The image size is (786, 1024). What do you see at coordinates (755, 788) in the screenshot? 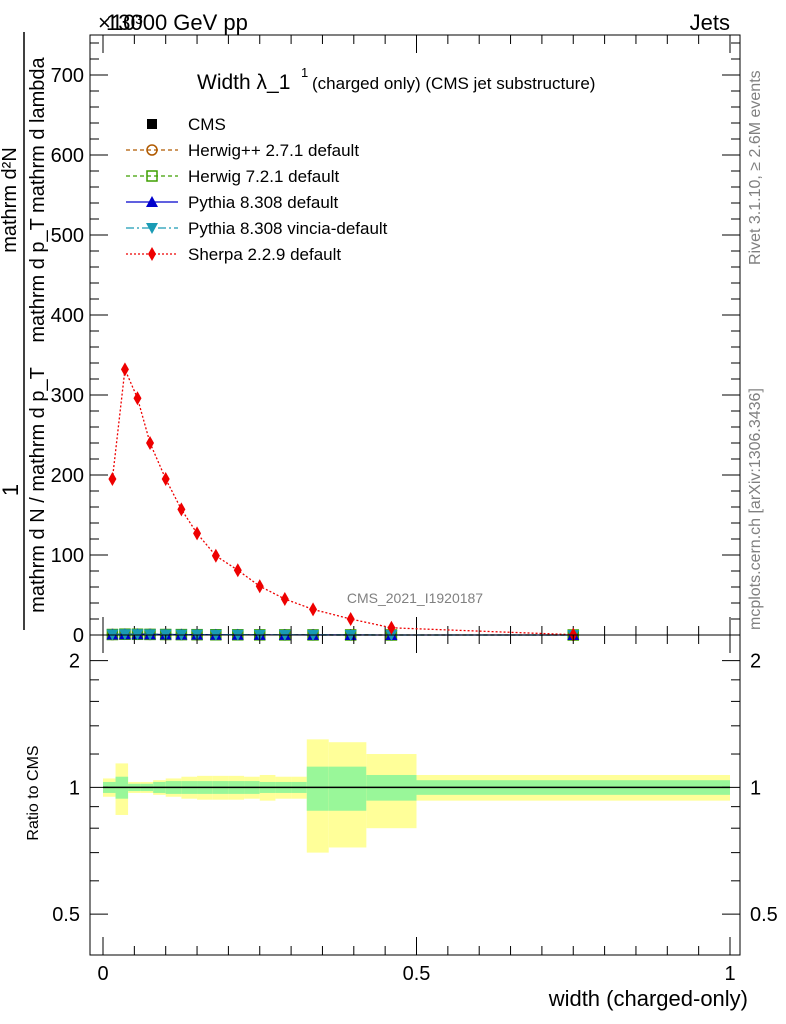
I see `ratio-ytick-label-right: 1` at bounding box center [755, 788].